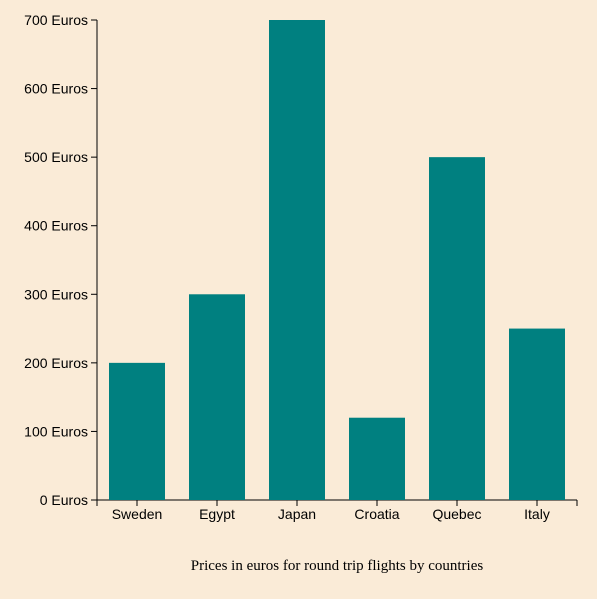  Describe the element at coordinates (56, 89) in the screenshot. I see `y-tick-label: 600 Euros` at that location.